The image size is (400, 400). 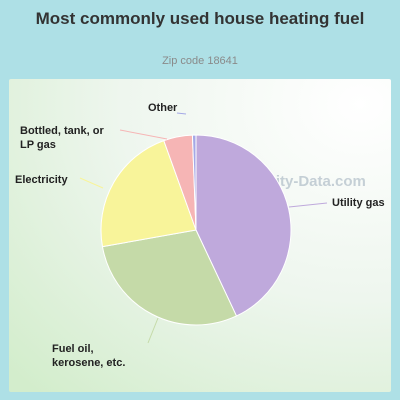 I want to click on pie-slice-electricity, so click(x=148, y=193).